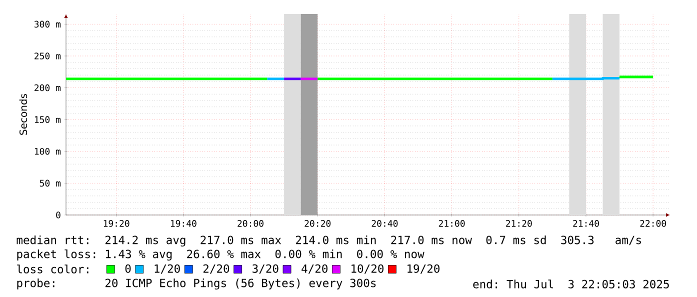 The image size is (697, 297). What do you see at coordinates (424, 269) in the screenshot?
I see `legend-label: 19/20` at bounding box center [424, 269].